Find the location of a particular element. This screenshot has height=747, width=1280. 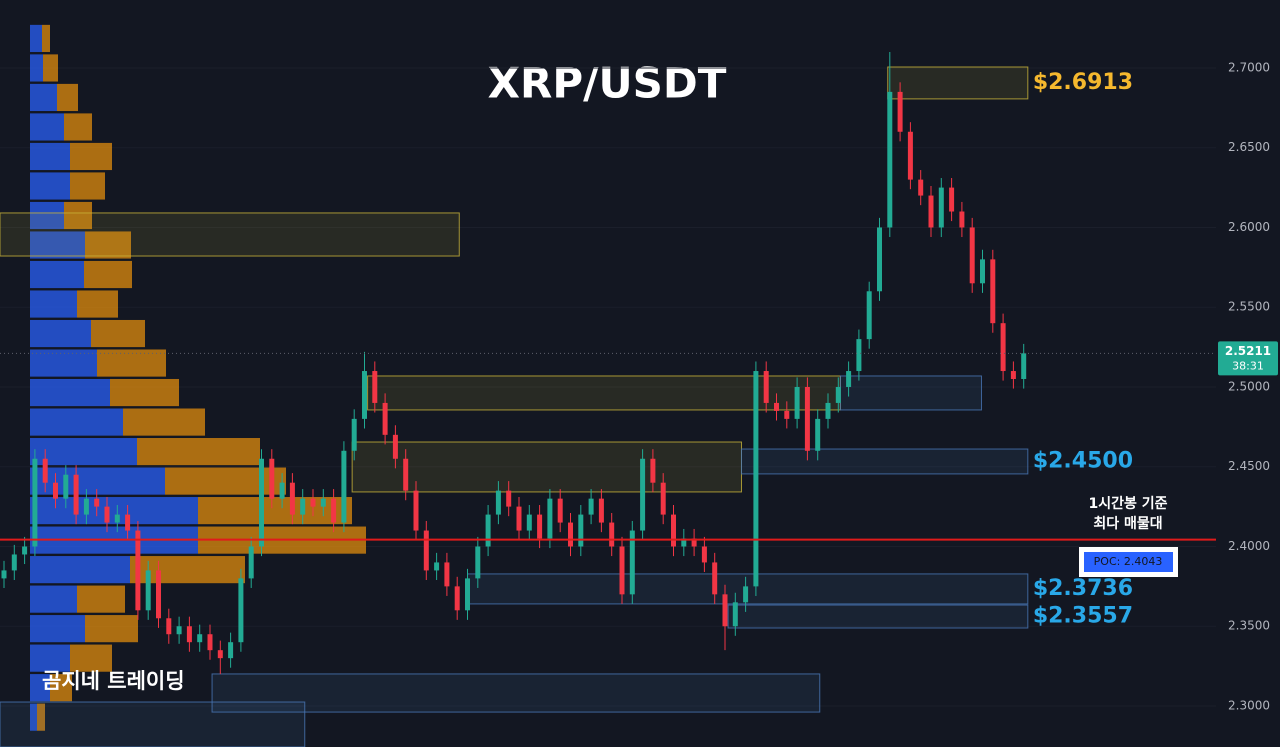

countdown: 38:31 is located at coordinates (1248, 365).